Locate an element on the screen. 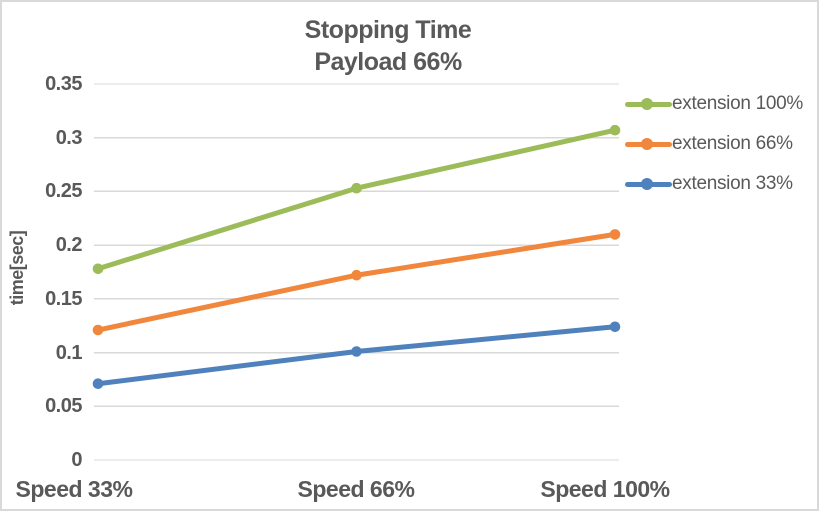 Image resolution: width=819 pixels, height=511 pixels. y-tick-label: 0.15 is located at coordinates (63, 298).